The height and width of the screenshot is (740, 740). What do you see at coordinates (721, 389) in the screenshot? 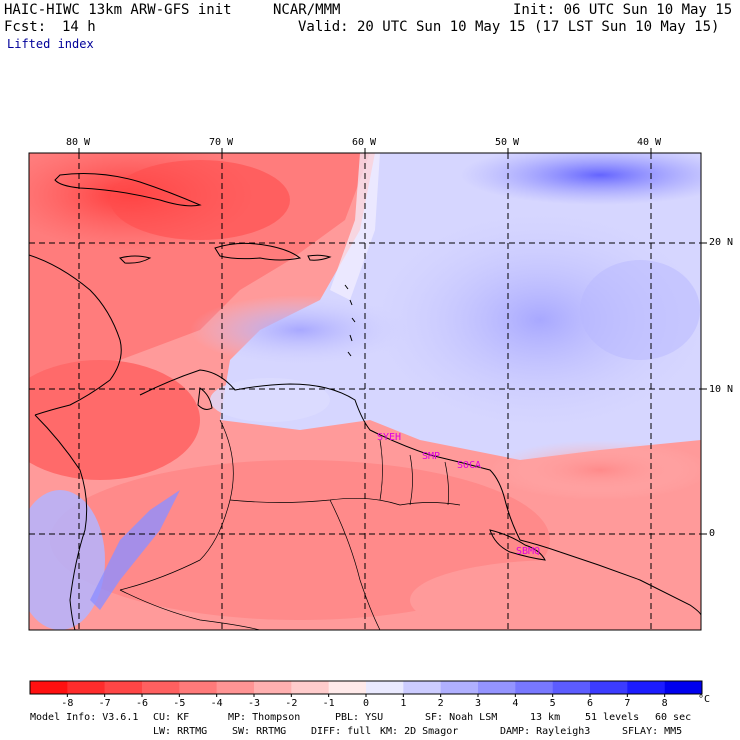
I see `lat-label-10n: 10 N` at bounding box center [721, 389].